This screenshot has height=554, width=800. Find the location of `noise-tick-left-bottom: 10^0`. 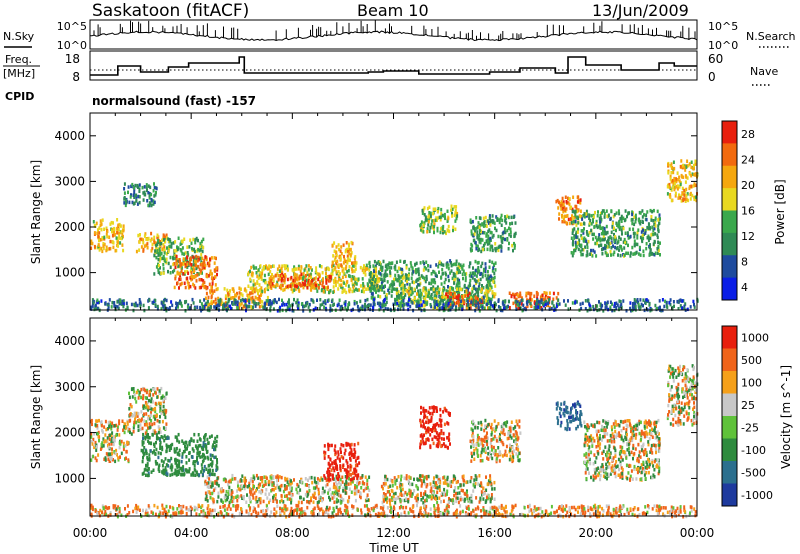

noise-tick-left-bottom: 10^0 is located at coordinates (72, 45).